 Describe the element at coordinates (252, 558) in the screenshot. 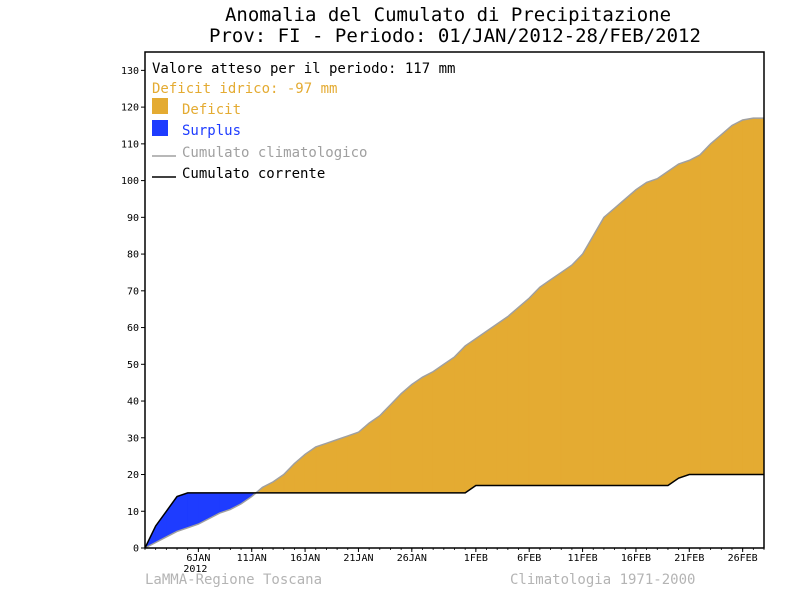

I see `x-tick-label: 11JAN` at that location.